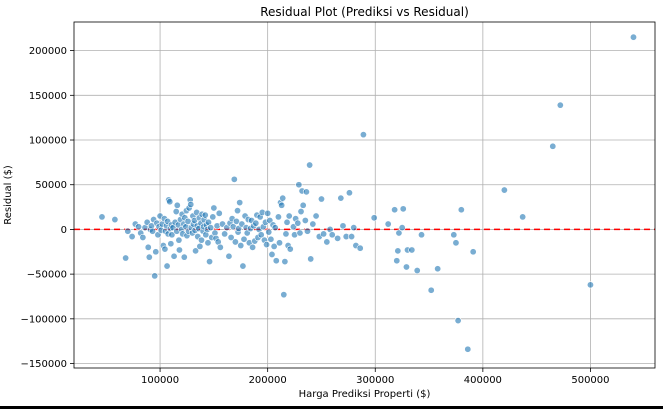 The image size is (663, 409). What do you see at coordinates (375, 377) in the screenshot?
I see `x-axis-ticks: 100000 200000 300000 400000 500000` at bounding box center [375, 377].